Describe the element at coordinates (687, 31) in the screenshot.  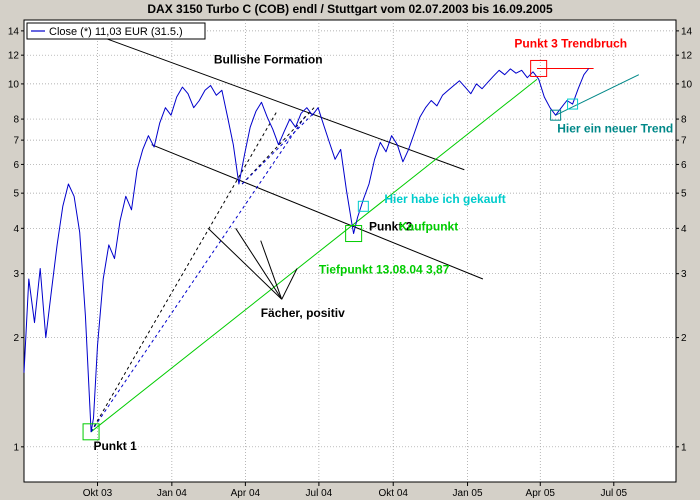
I see `y-tick-label-right: 14` at that location.